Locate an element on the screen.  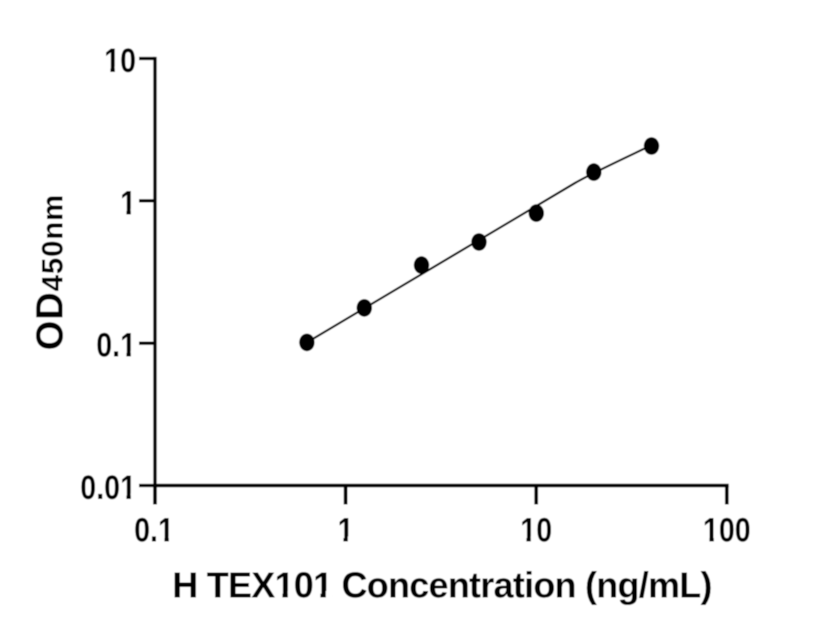
svg-text: OD450nm is located at coordinates (50, 272).